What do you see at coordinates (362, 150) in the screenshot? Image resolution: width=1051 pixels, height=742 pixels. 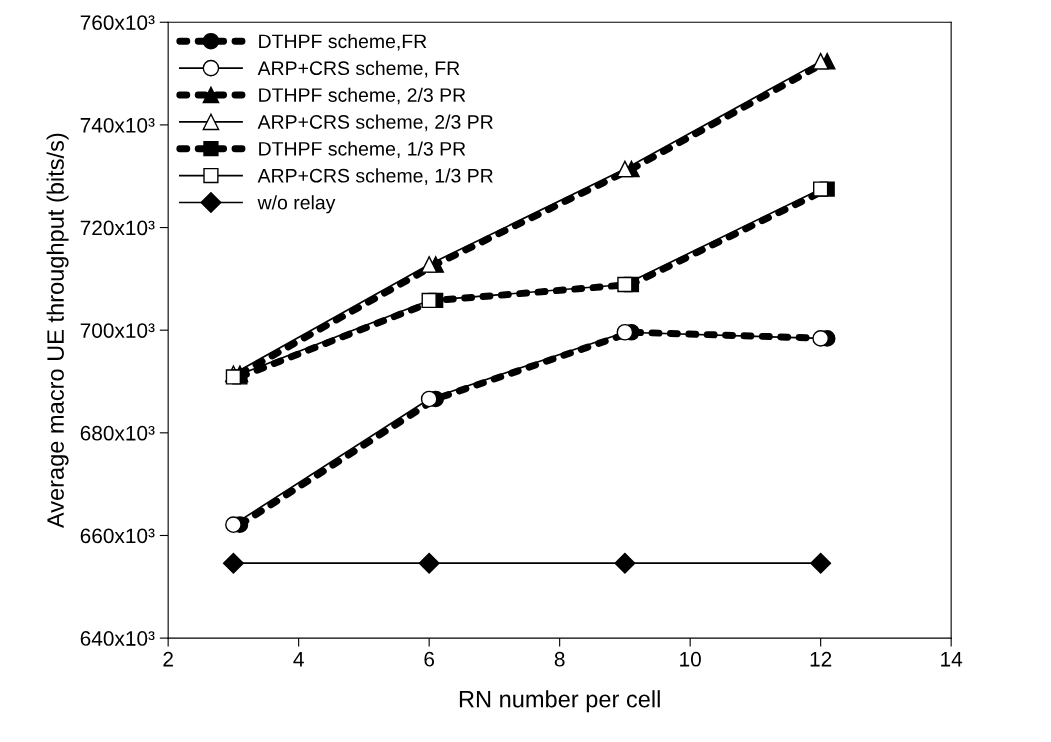 I see `legend-label: DTHPF scheme, 1/3 PR` at bounding box center [362, 150].